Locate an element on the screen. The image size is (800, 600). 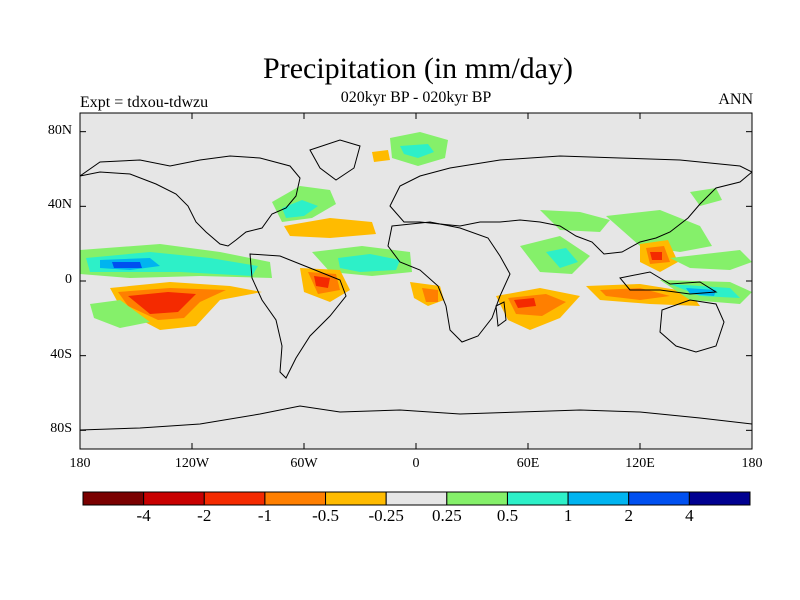
lon-tick-label: 120W is located at coordinates (192, 463).